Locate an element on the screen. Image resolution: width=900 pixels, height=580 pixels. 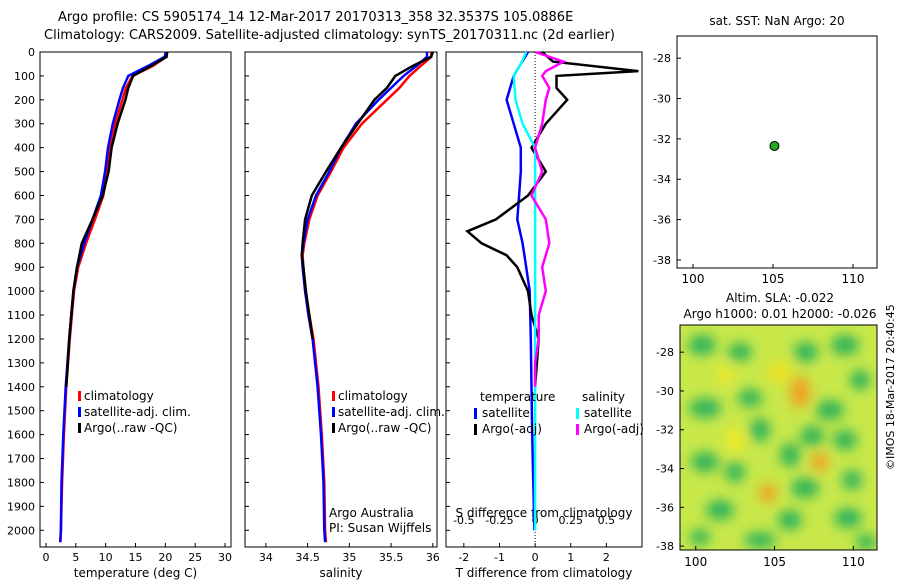
series-line-satellite-adj-clim- is located at coordinates (364, 297).